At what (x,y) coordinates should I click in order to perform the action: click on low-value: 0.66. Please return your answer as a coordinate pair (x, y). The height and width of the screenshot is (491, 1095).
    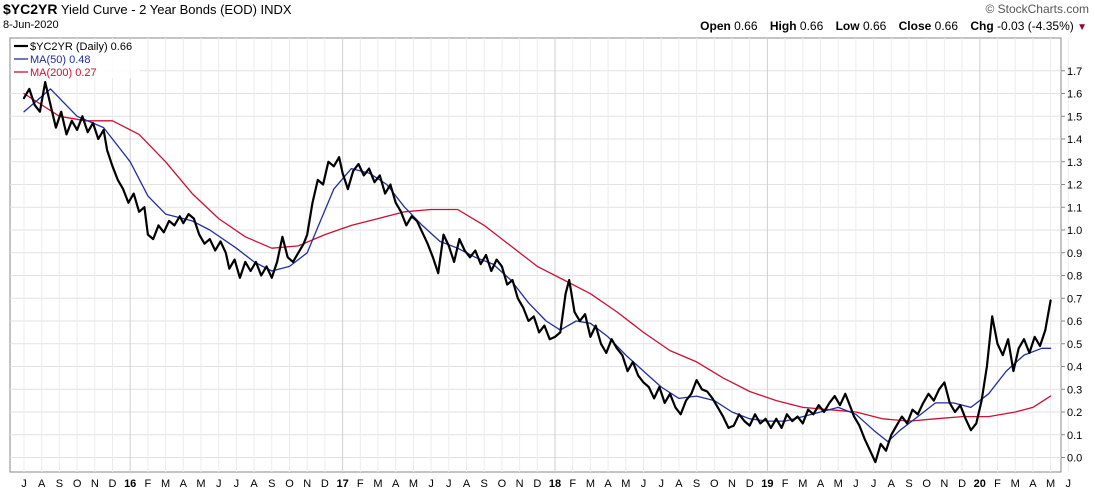
    Looking at the image, I should click on (874, 26).